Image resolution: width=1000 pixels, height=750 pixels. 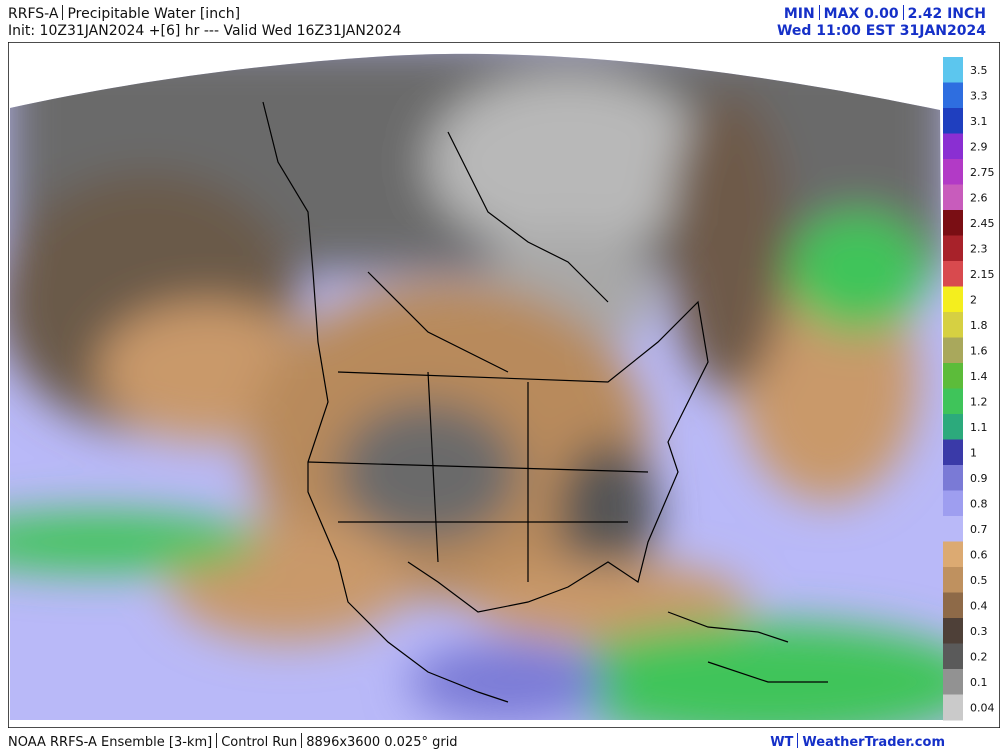 What do you see at coordinates (946, 14) in the screenshot?
I see `range-max: 2.42 INCH` at bounding box center [946, 14].